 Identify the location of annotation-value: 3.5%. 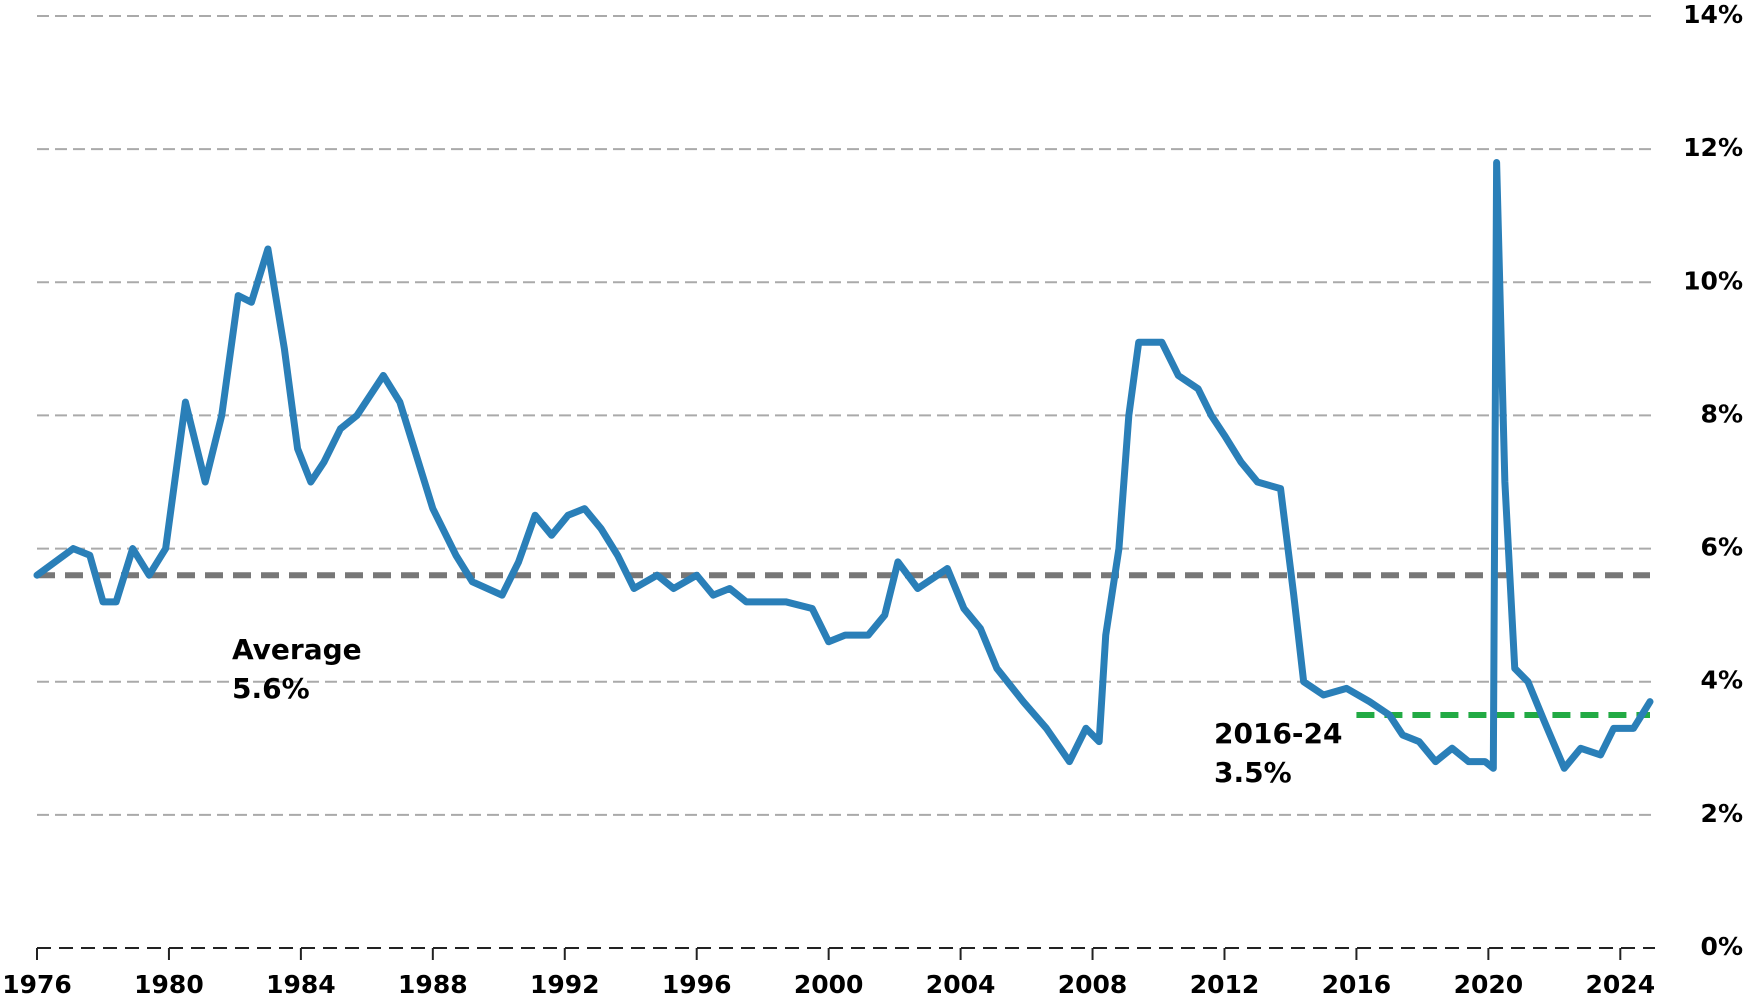
(1253, 772).